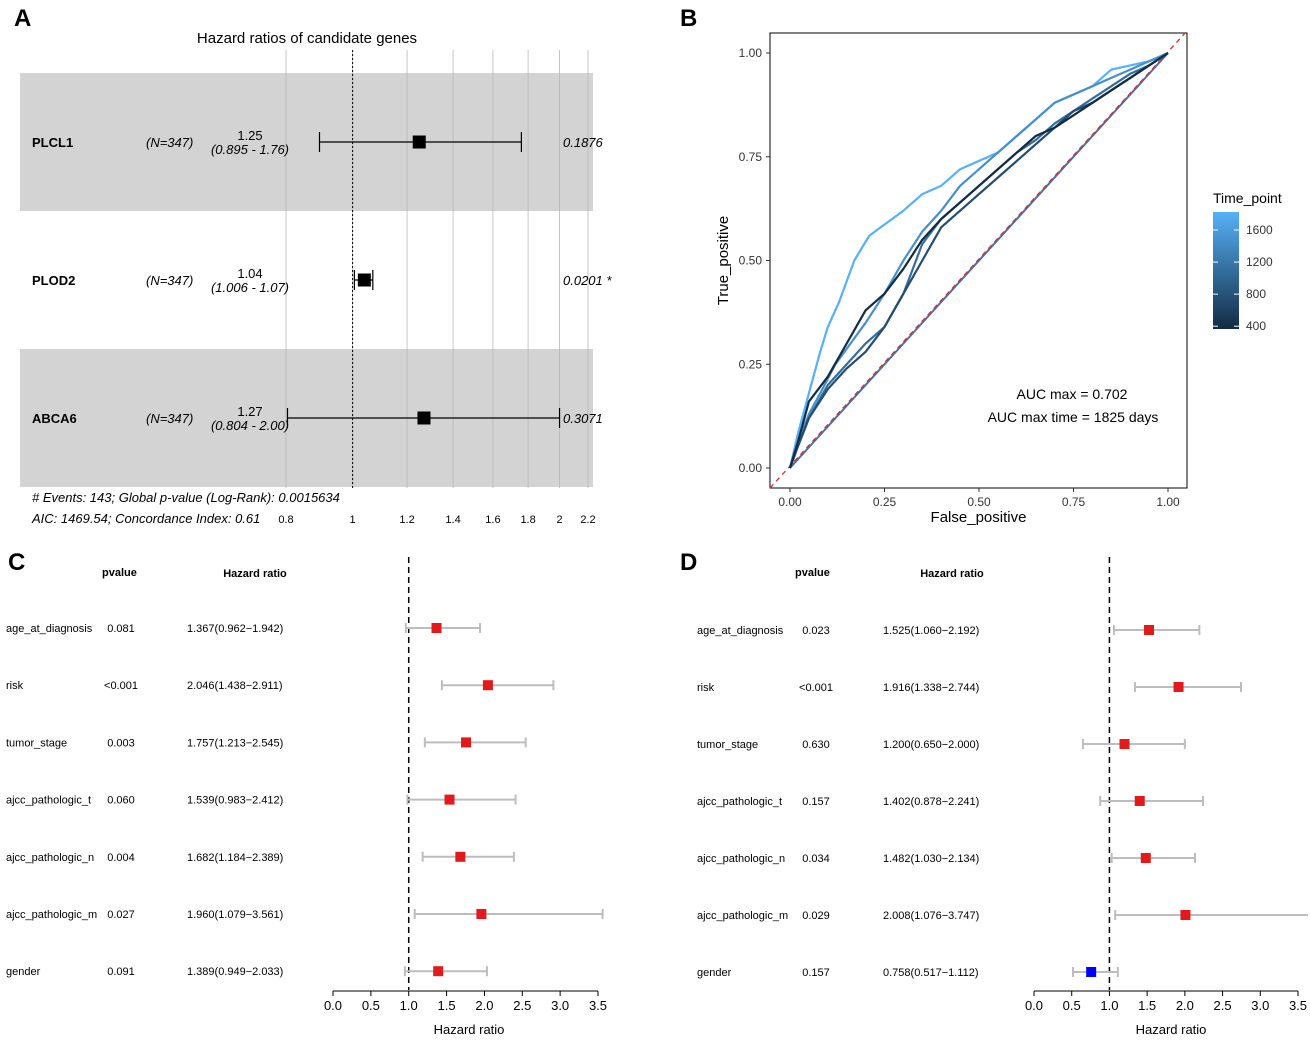  Describe the element at coordinates (790, 502) in the screenshot. I see `x-tick-label: 0.00` at that location.